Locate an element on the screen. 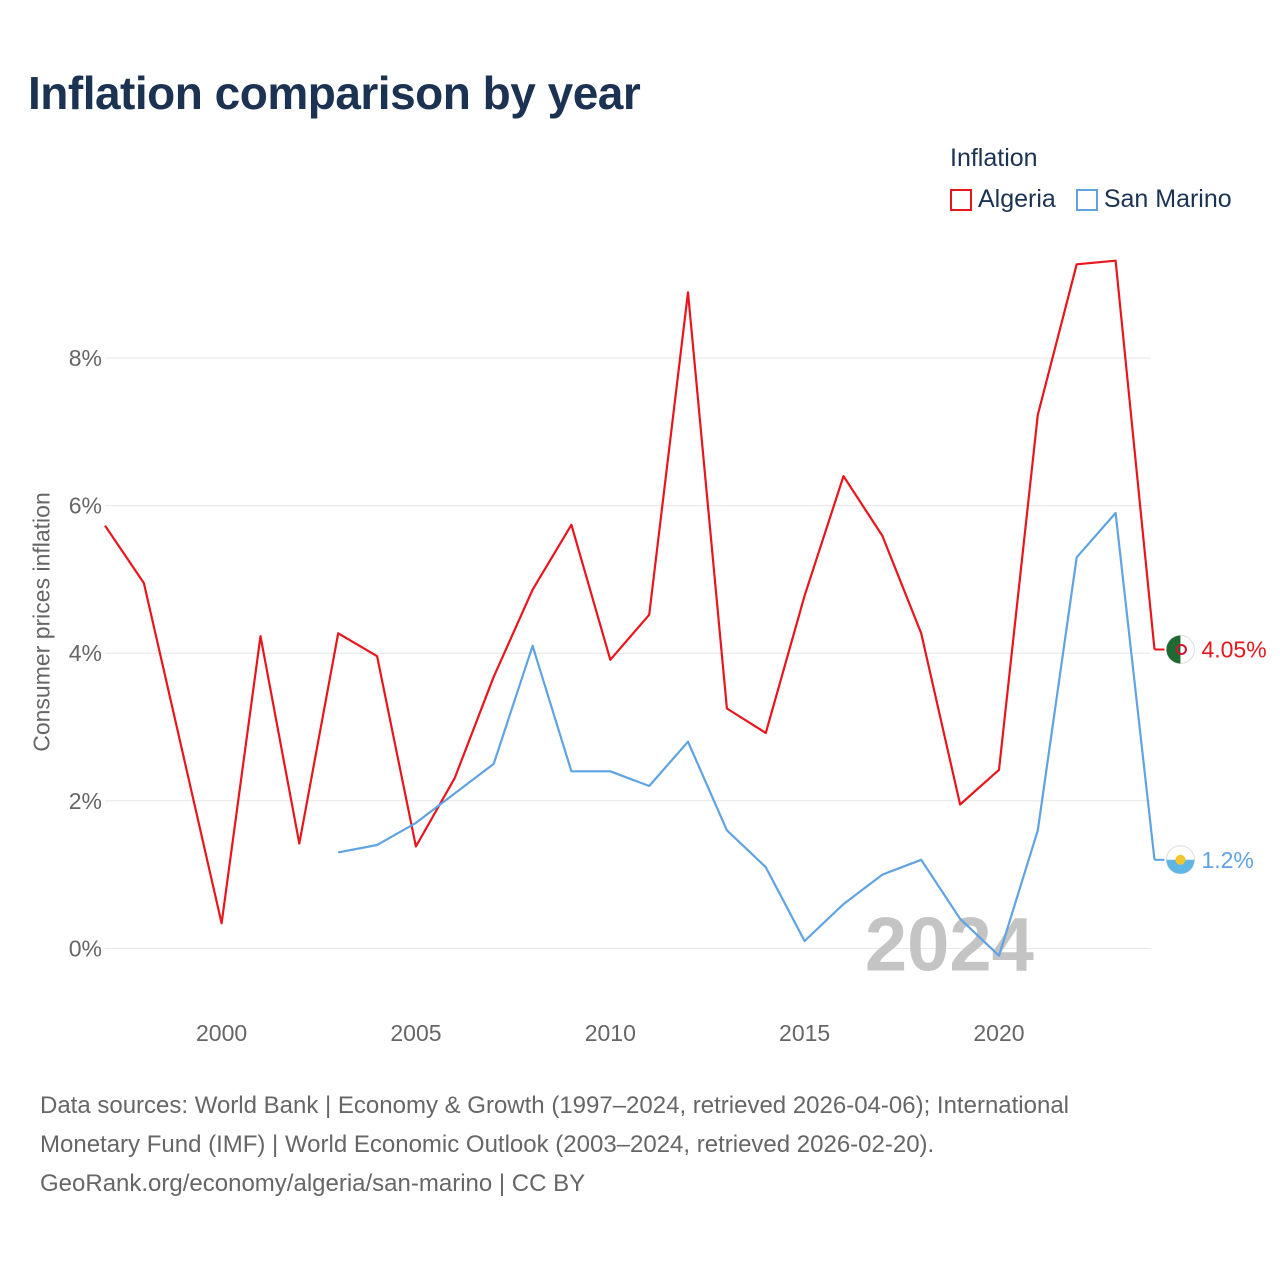  flag-green-half is located at coordinates (1173, 649).